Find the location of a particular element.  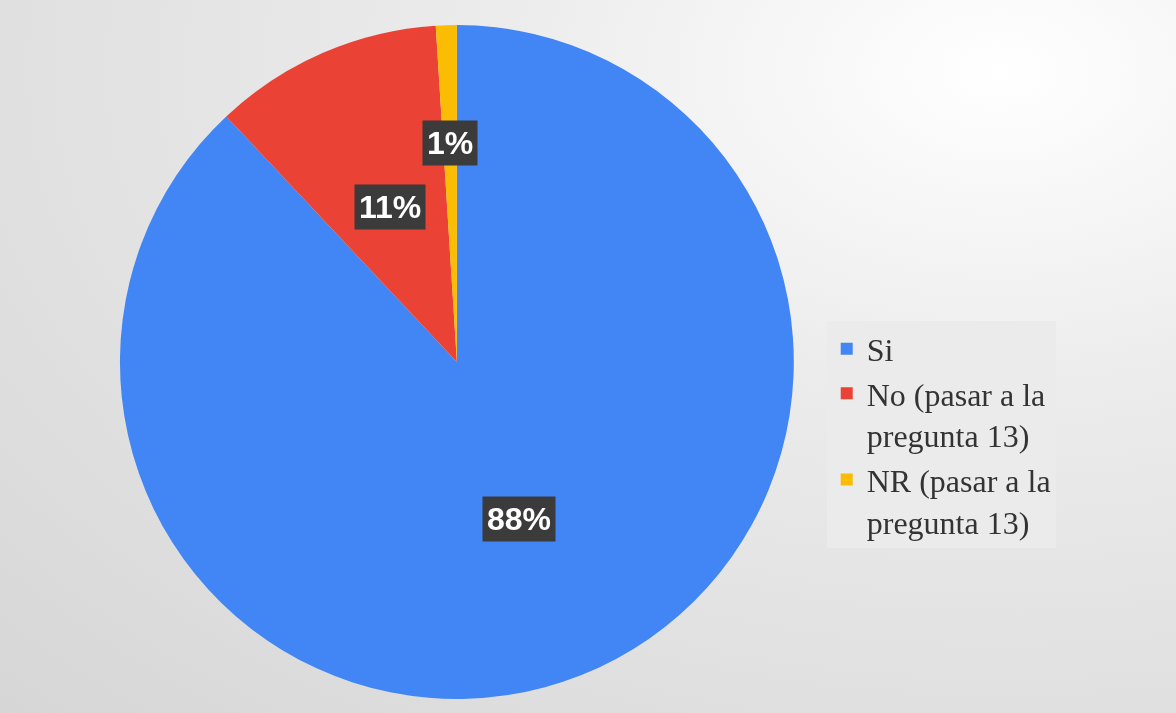

legend-label: NR (pasar a la pregunta 13) is located at coordinates (958, 502).